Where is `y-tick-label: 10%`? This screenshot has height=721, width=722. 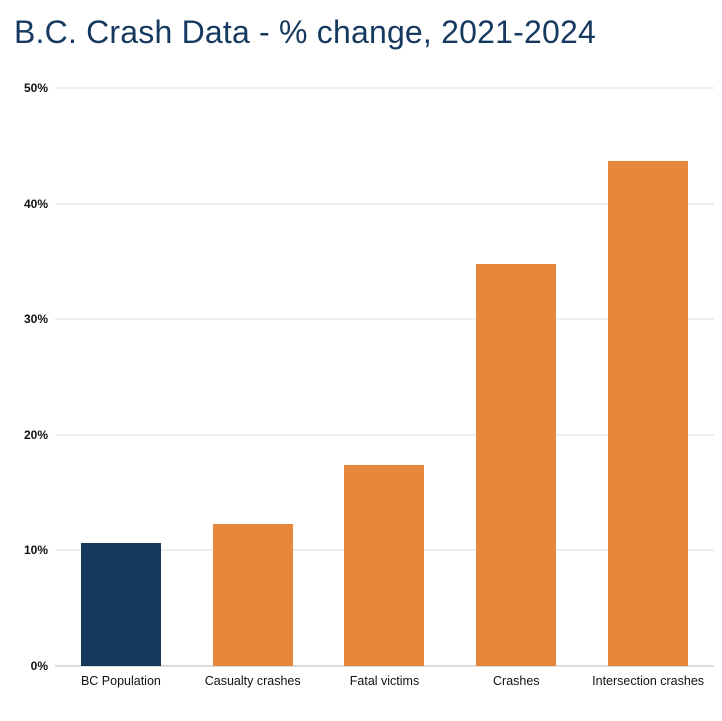 y-tick-label: 10% is located at coordinates (35, 550).